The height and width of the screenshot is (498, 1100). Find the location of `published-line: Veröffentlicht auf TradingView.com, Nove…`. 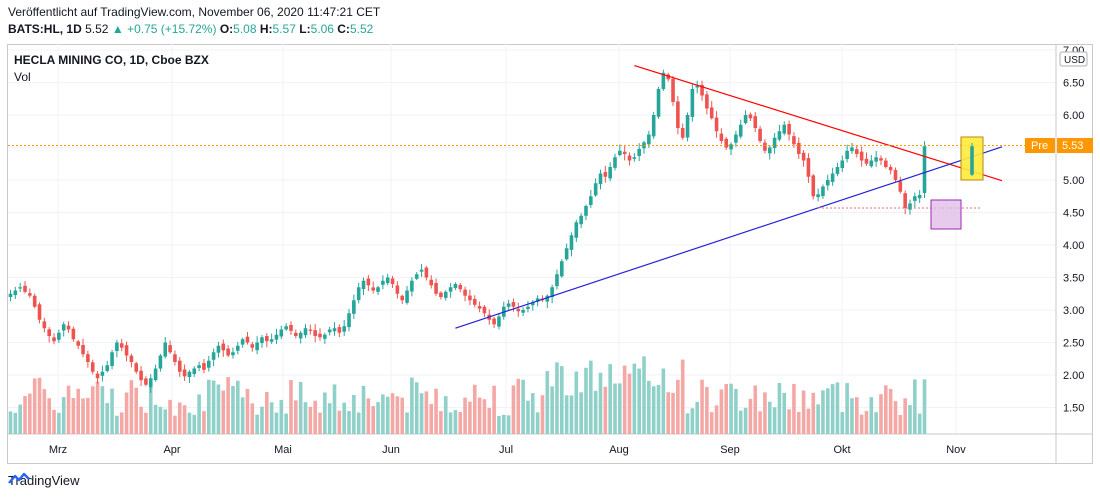

published-line: Veröffentlicht auf TradingView.com, Nove… is located at coordinates (194, 12).